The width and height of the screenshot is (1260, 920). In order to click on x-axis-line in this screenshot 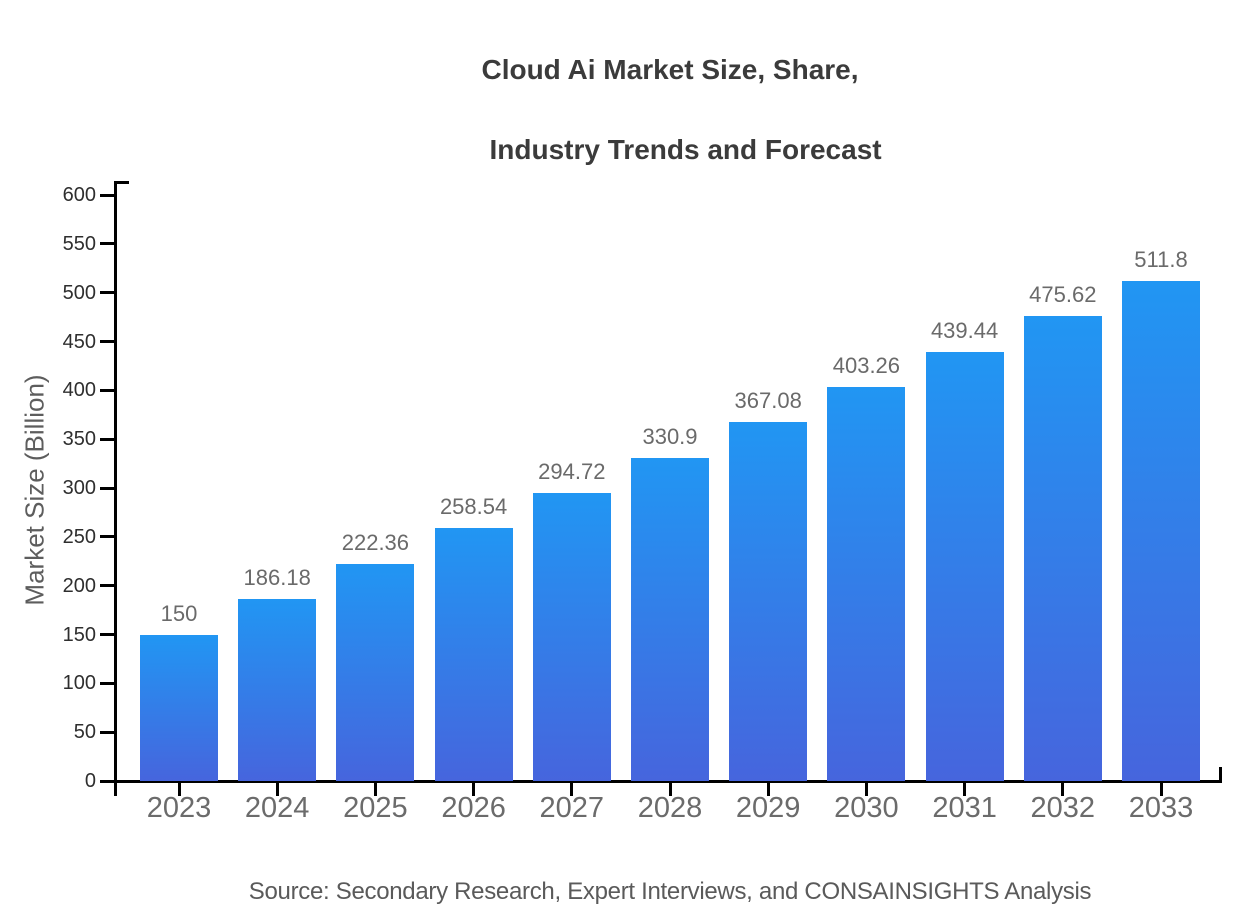, I will do `click(661, 781)`.